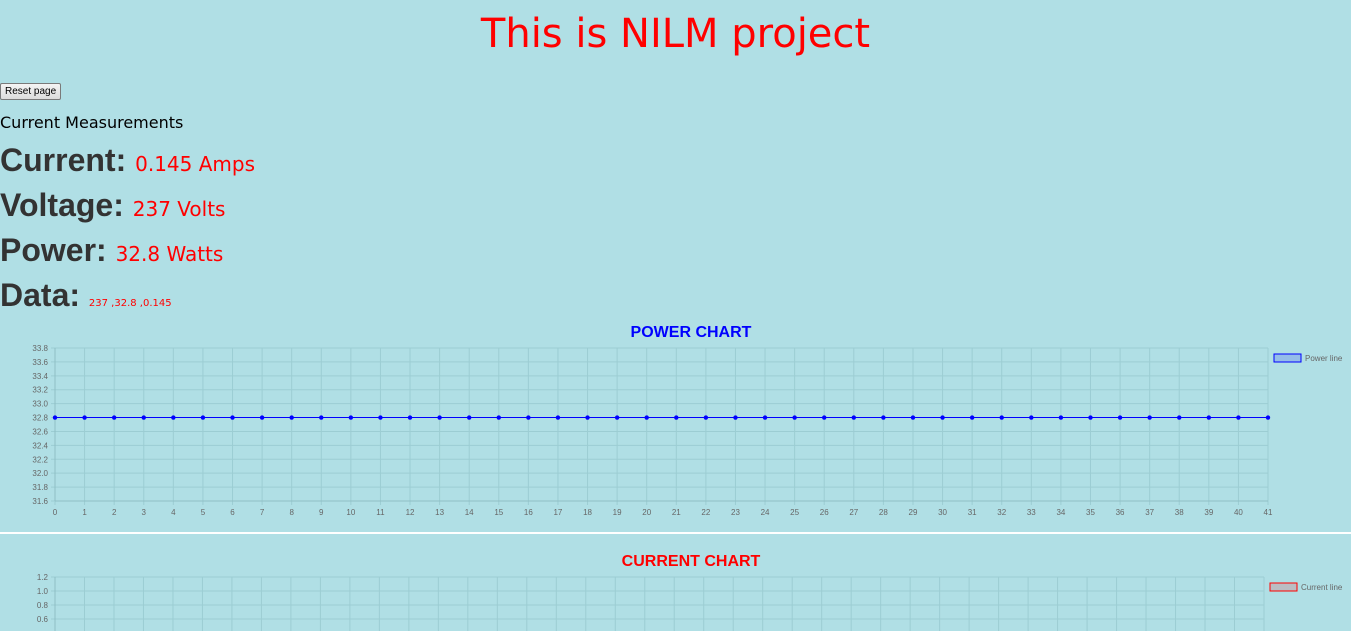  I want to click on data-label: Data:, so click(40, 295).